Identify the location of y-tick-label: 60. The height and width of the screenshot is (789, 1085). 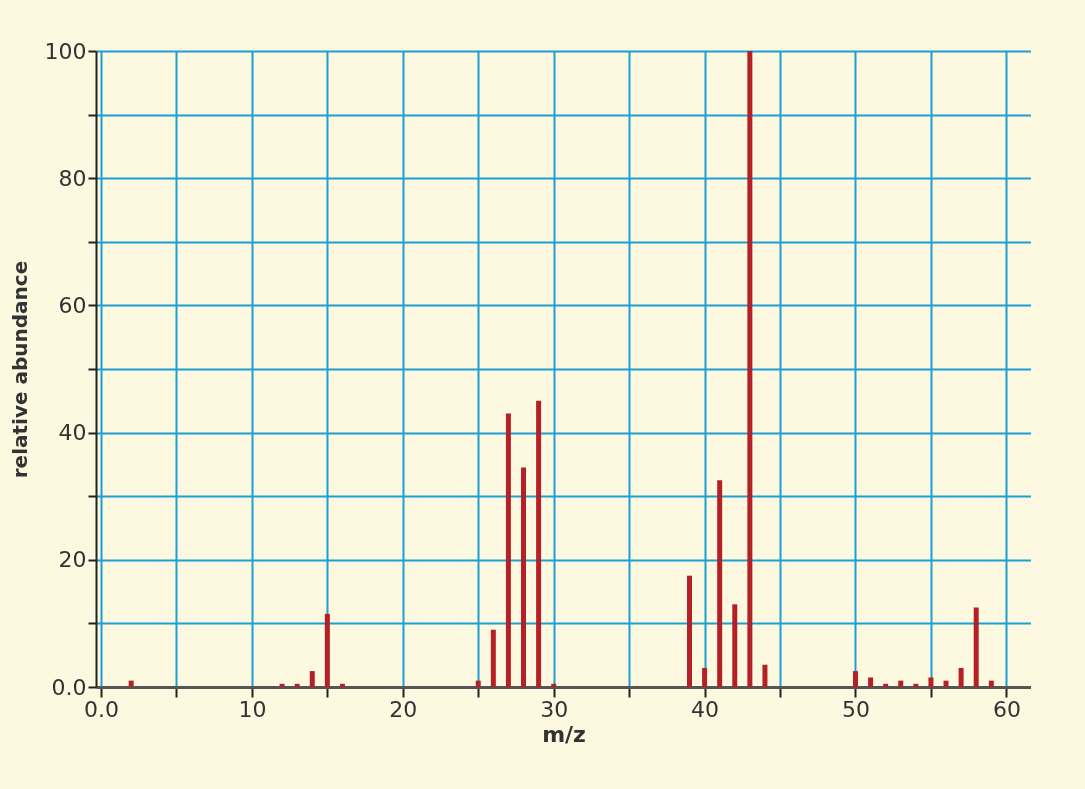
(72, 305).